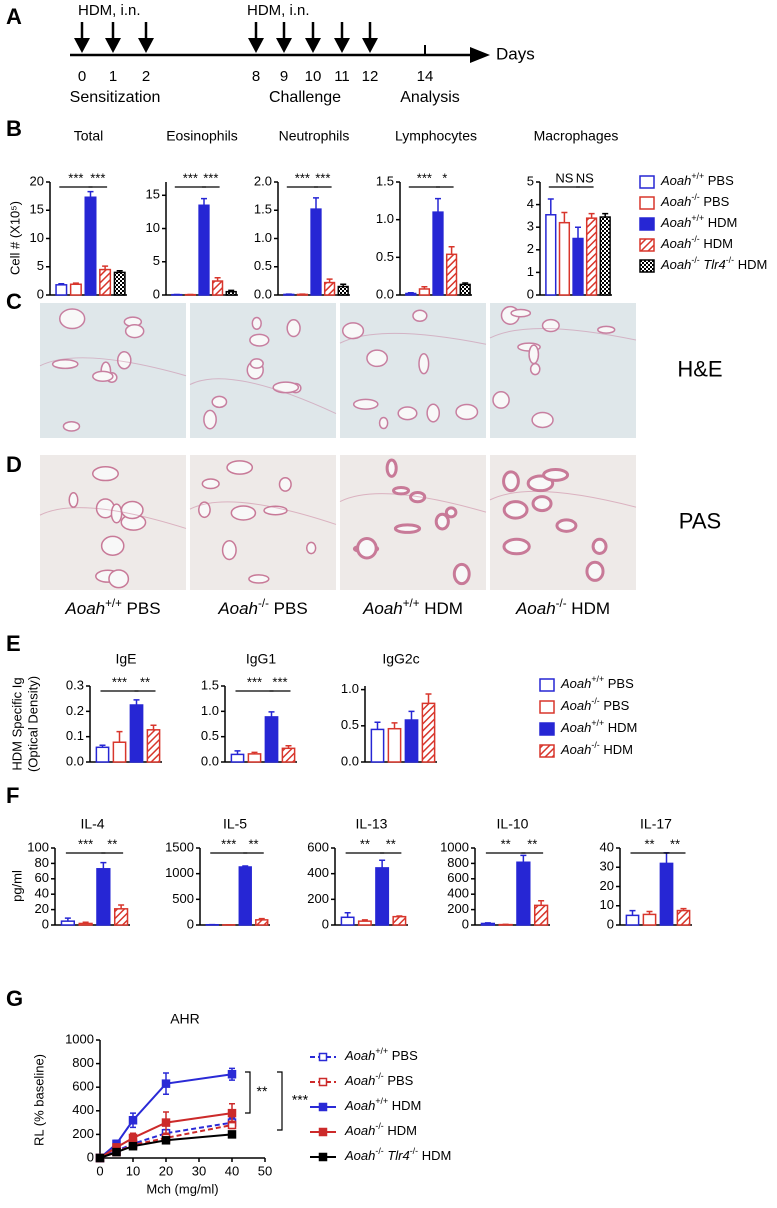 Image resolution: width=777 pixels, height=1208 pixels. I want to click on y-tick-label: 1500, so click(179, 846).